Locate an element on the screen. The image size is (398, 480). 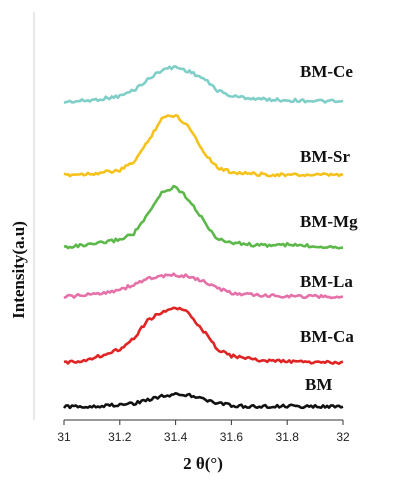
series-line-bm-mg is located at coordinates (203, 217).